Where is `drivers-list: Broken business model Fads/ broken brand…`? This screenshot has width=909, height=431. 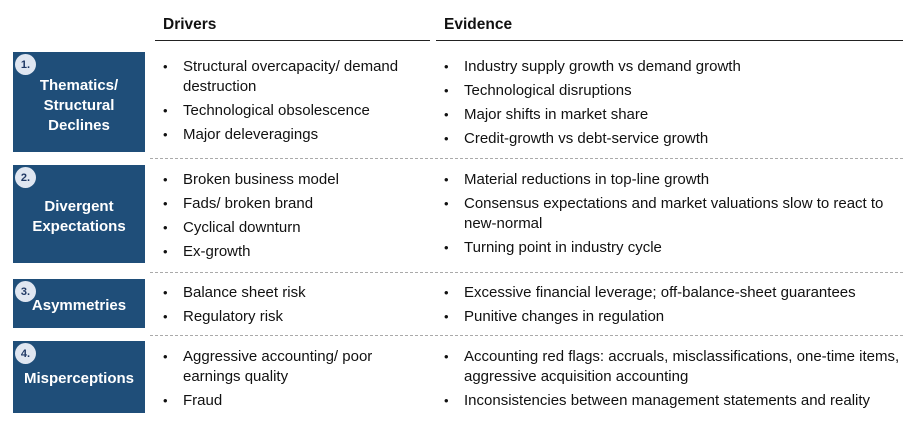 drivers-list: Broken business model Fads/ broken brand… is located at coordinates (292, 218).